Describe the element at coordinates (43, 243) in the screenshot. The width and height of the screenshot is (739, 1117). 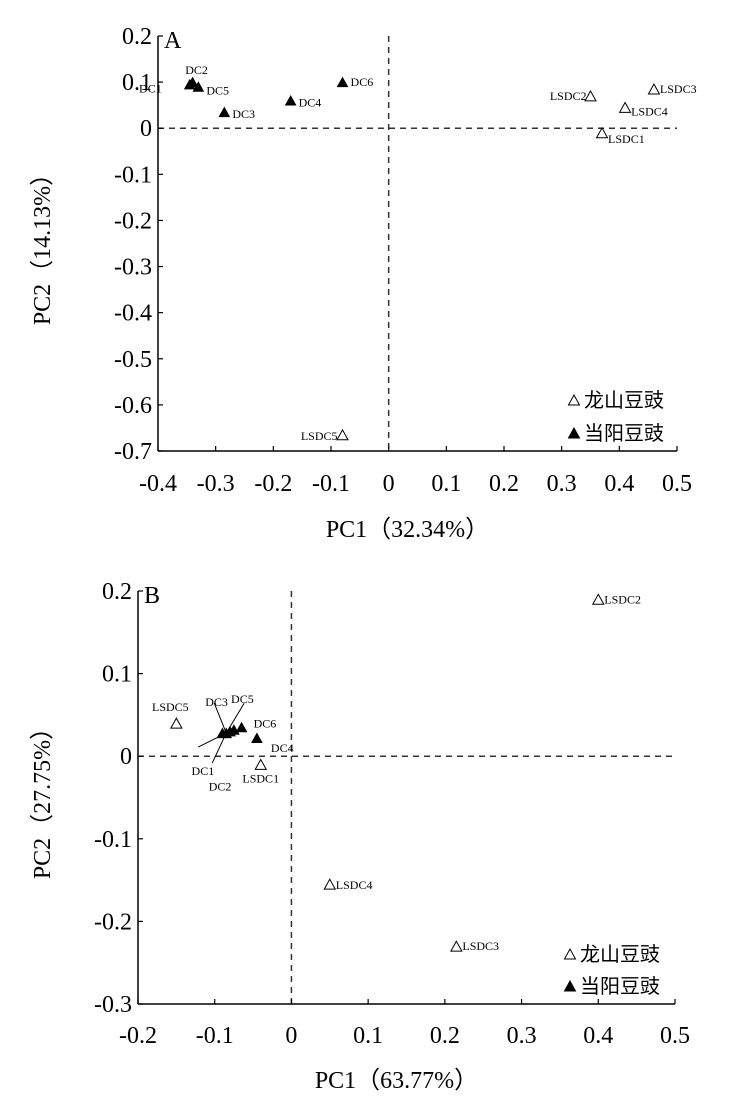
I see `y-axis-title: PC2（14.13%）` at that location.